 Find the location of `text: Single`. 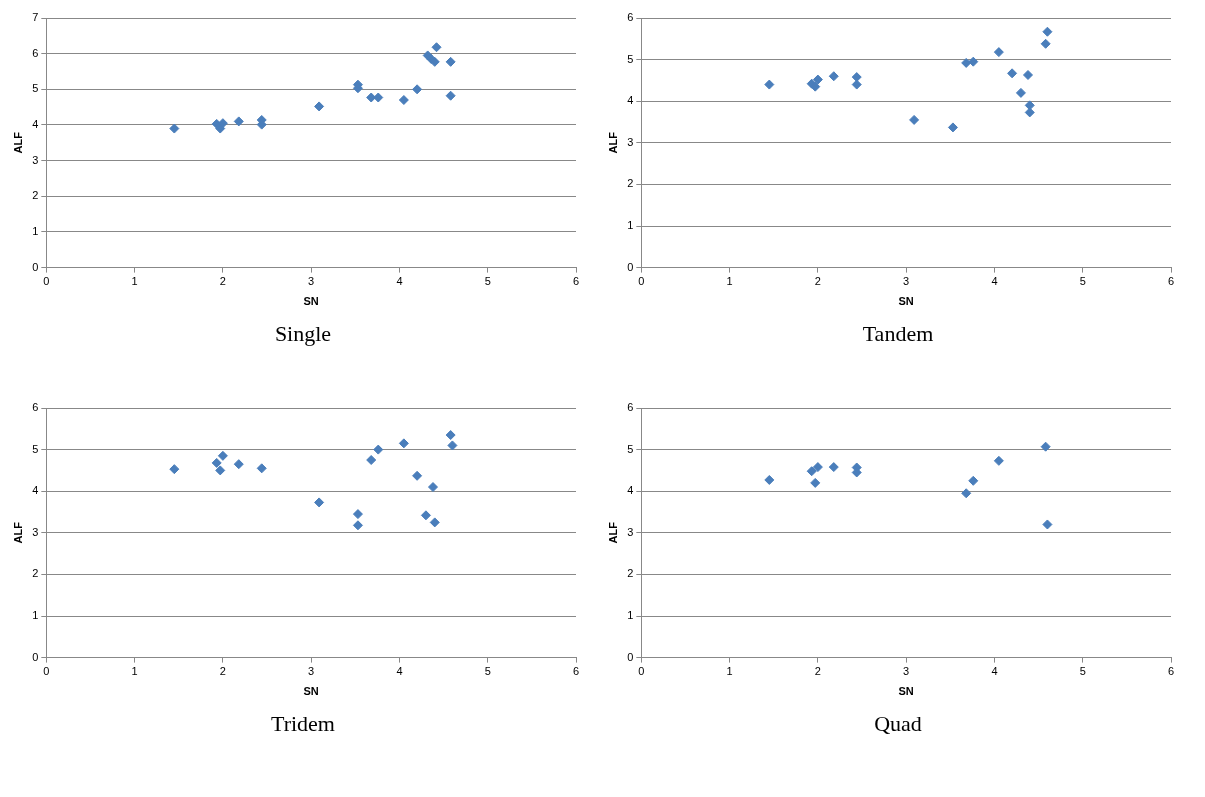

text: Single is located at coordinates (303, 334).